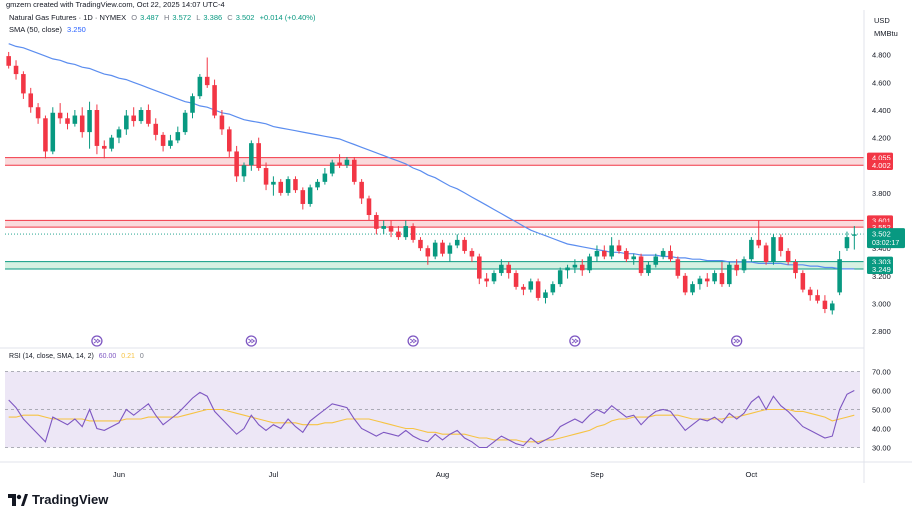 Image resolution: width=912 pixels, height=513 pixels. I want to click on rsi-label: RSI (14, close, SMA, 14, 2), so click(51, 356).